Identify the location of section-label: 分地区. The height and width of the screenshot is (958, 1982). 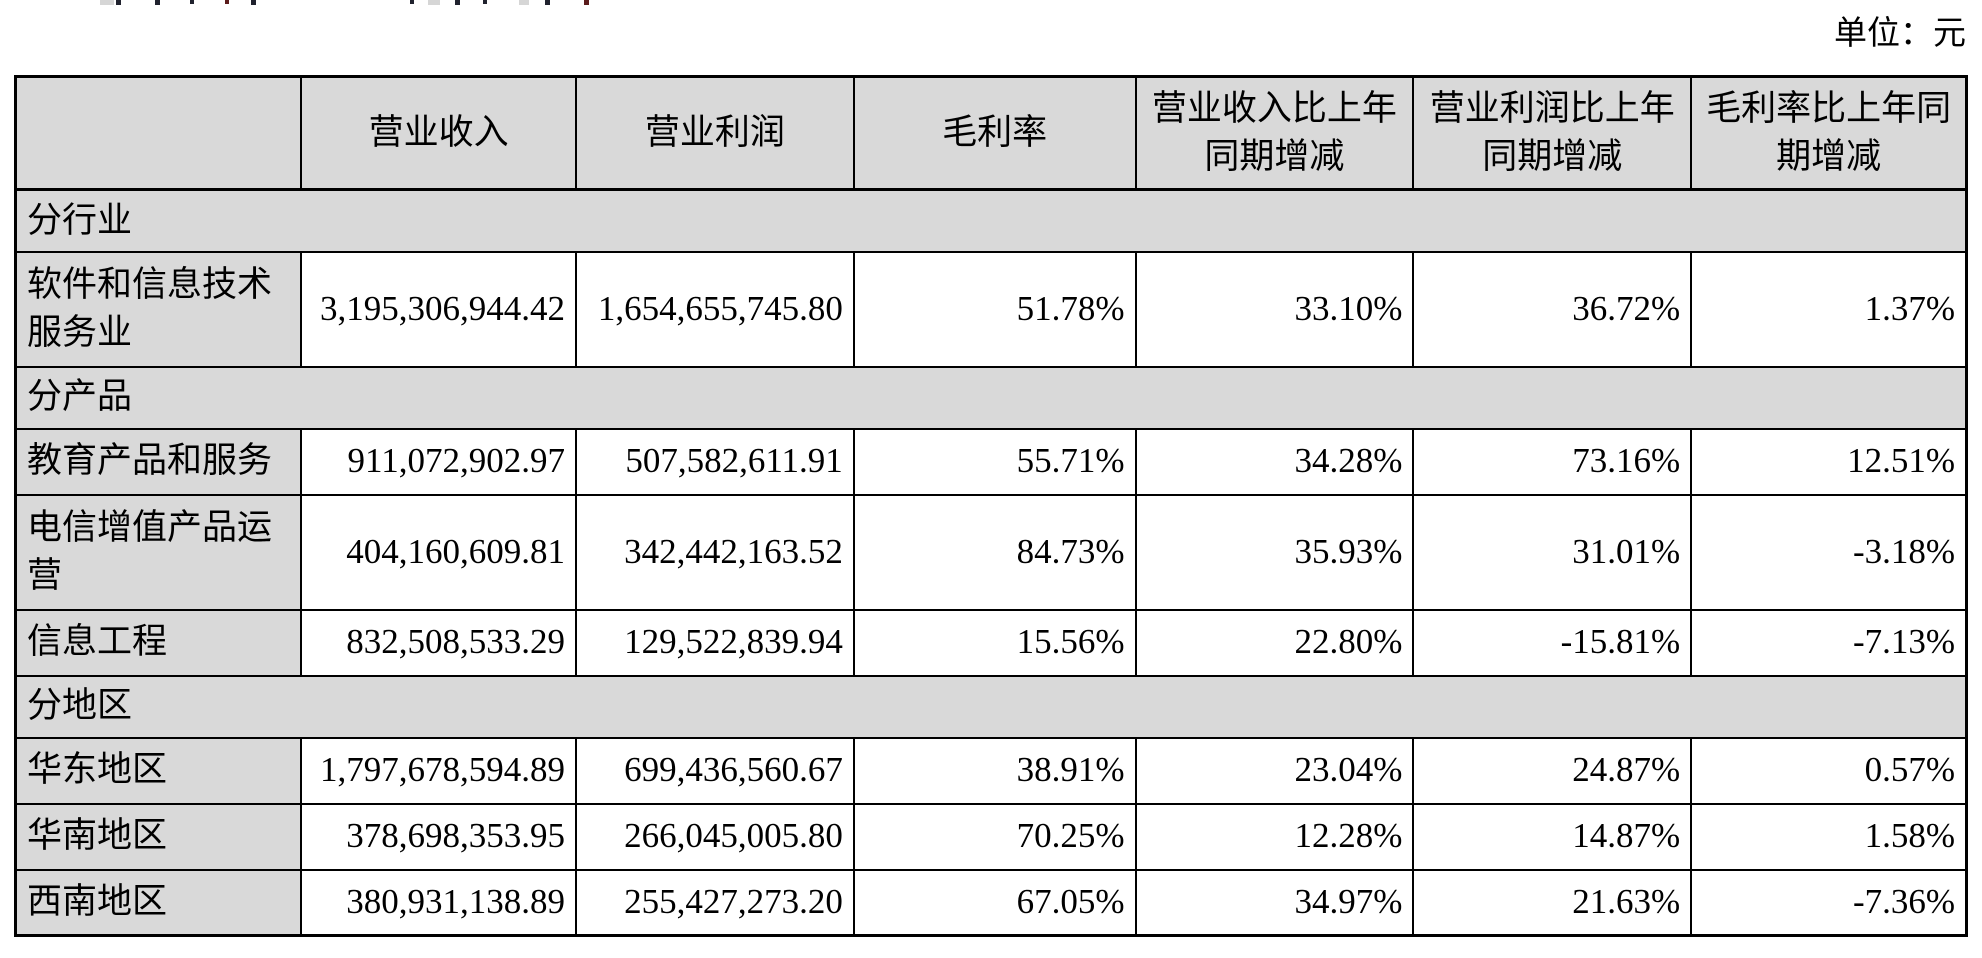
(991, 706).